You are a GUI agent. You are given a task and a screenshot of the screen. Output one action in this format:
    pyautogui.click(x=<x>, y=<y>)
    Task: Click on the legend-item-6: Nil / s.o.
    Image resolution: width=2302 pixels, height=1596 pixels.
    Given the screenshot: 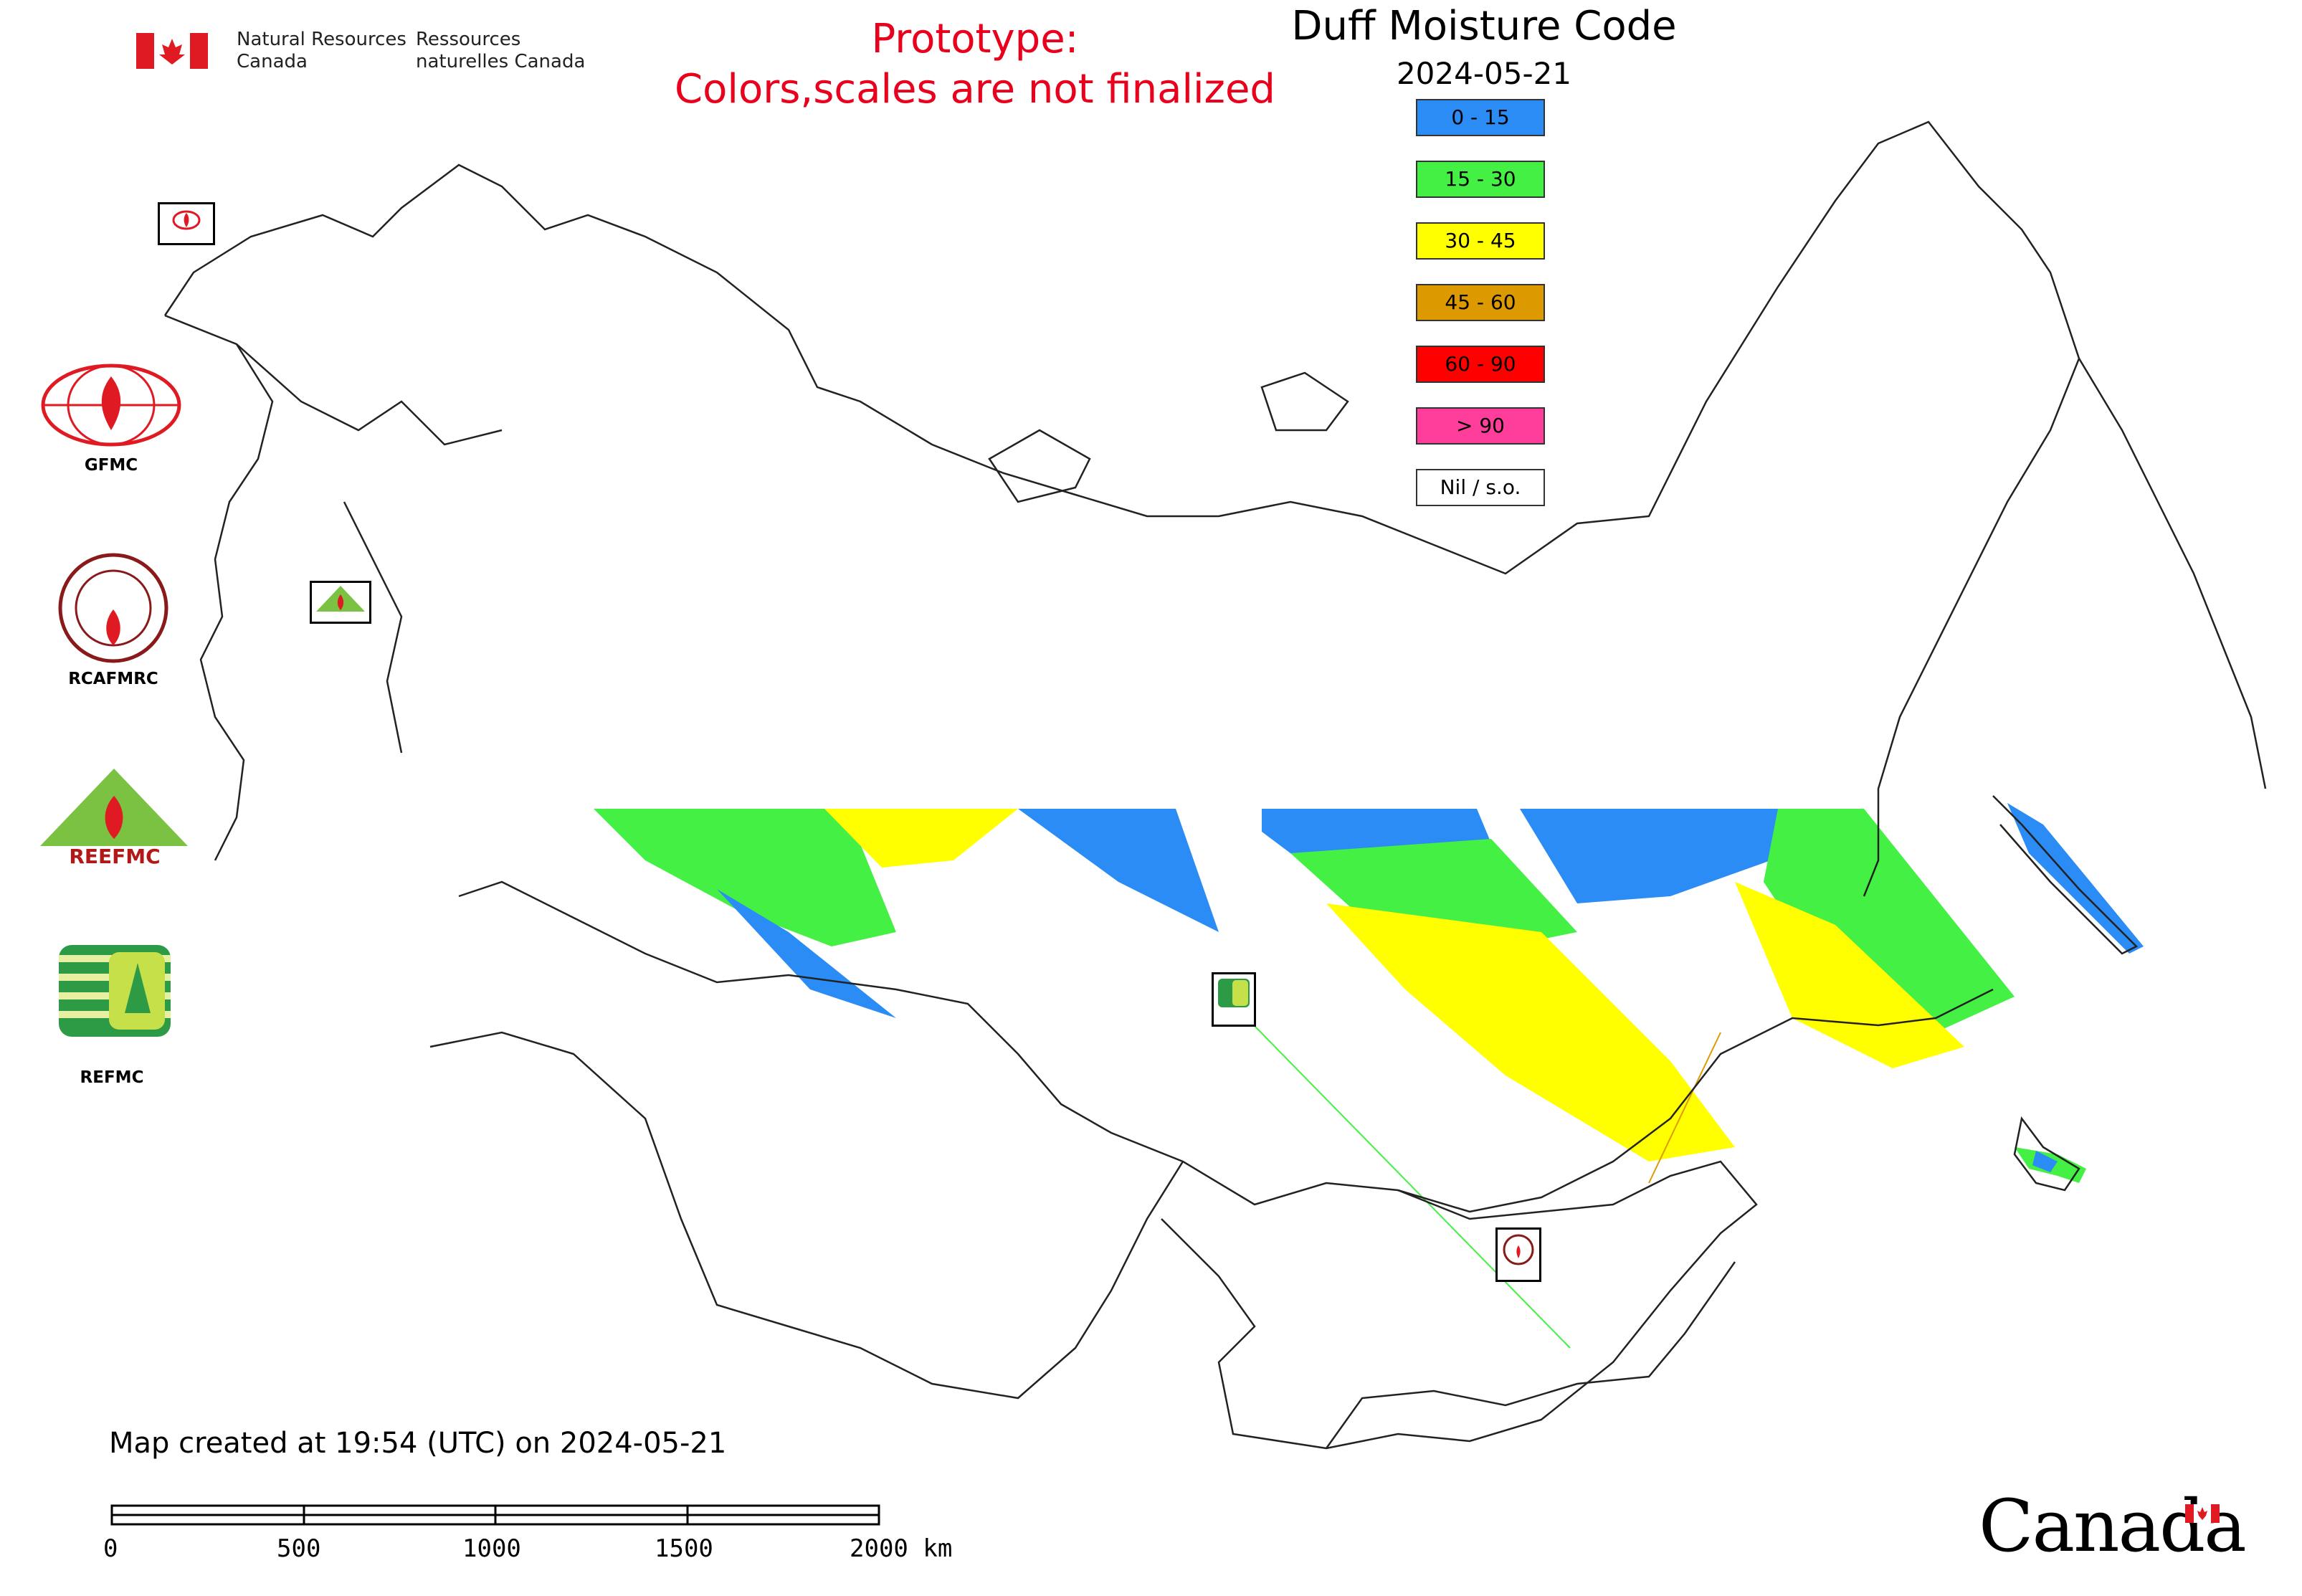 What is the action you would take?
    pyautogui.click(x=1481, y=487)
    